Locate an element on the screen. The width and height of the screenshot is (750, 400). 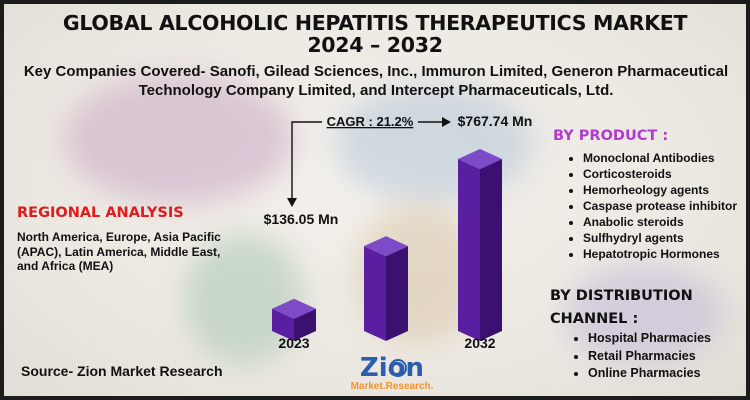
list-item: Retail Pharmacies is located at coordinates (667, 357).